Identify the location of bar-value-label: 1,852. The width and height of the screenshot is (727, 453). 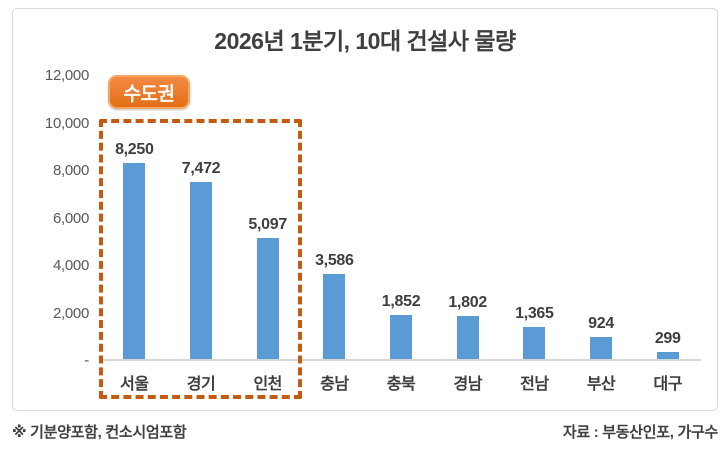
(401, 301).